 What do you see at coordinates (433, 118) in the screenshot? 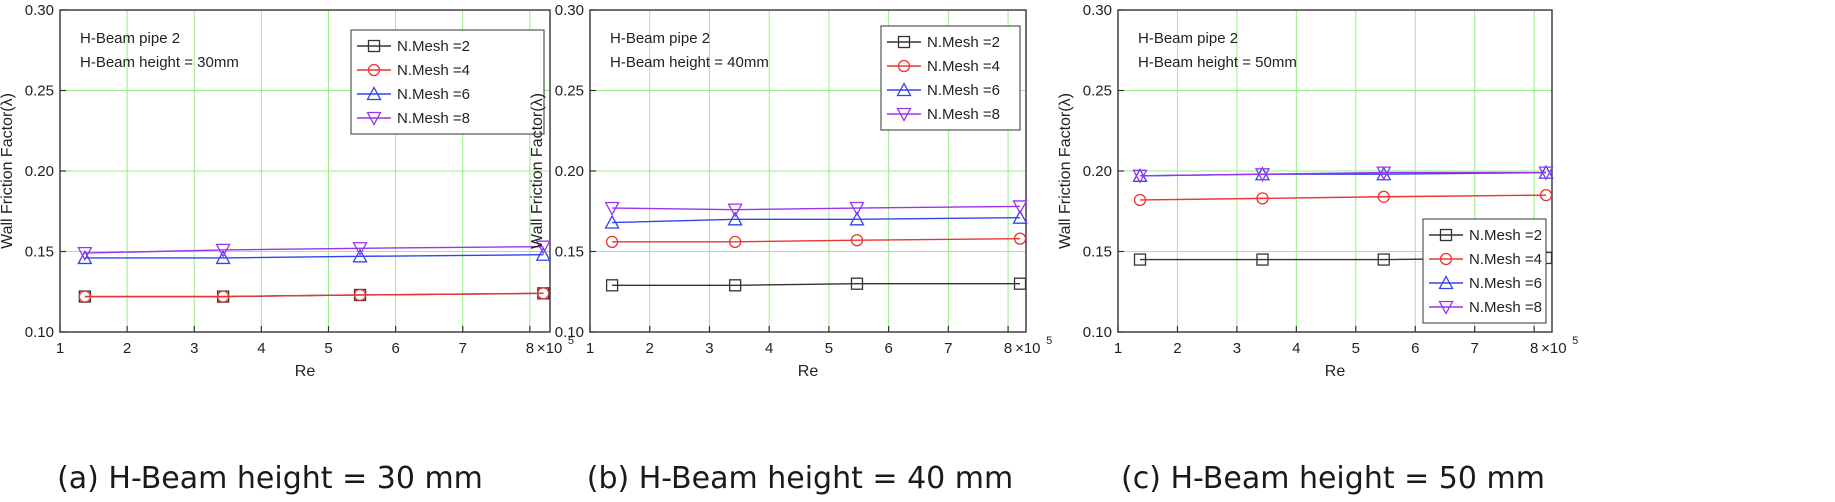
I see `legend-label-4: N.Mesh =8` at bounding box center [433, 118].